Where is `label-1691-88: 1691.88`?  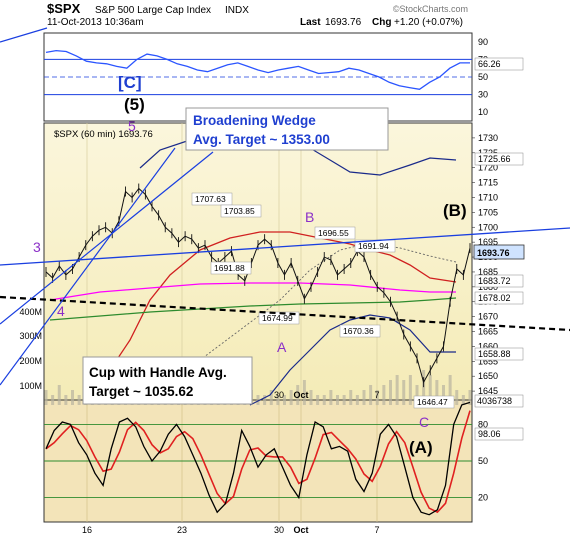 label-1691-88: 1691.88 is located at coordinates (229, 268).